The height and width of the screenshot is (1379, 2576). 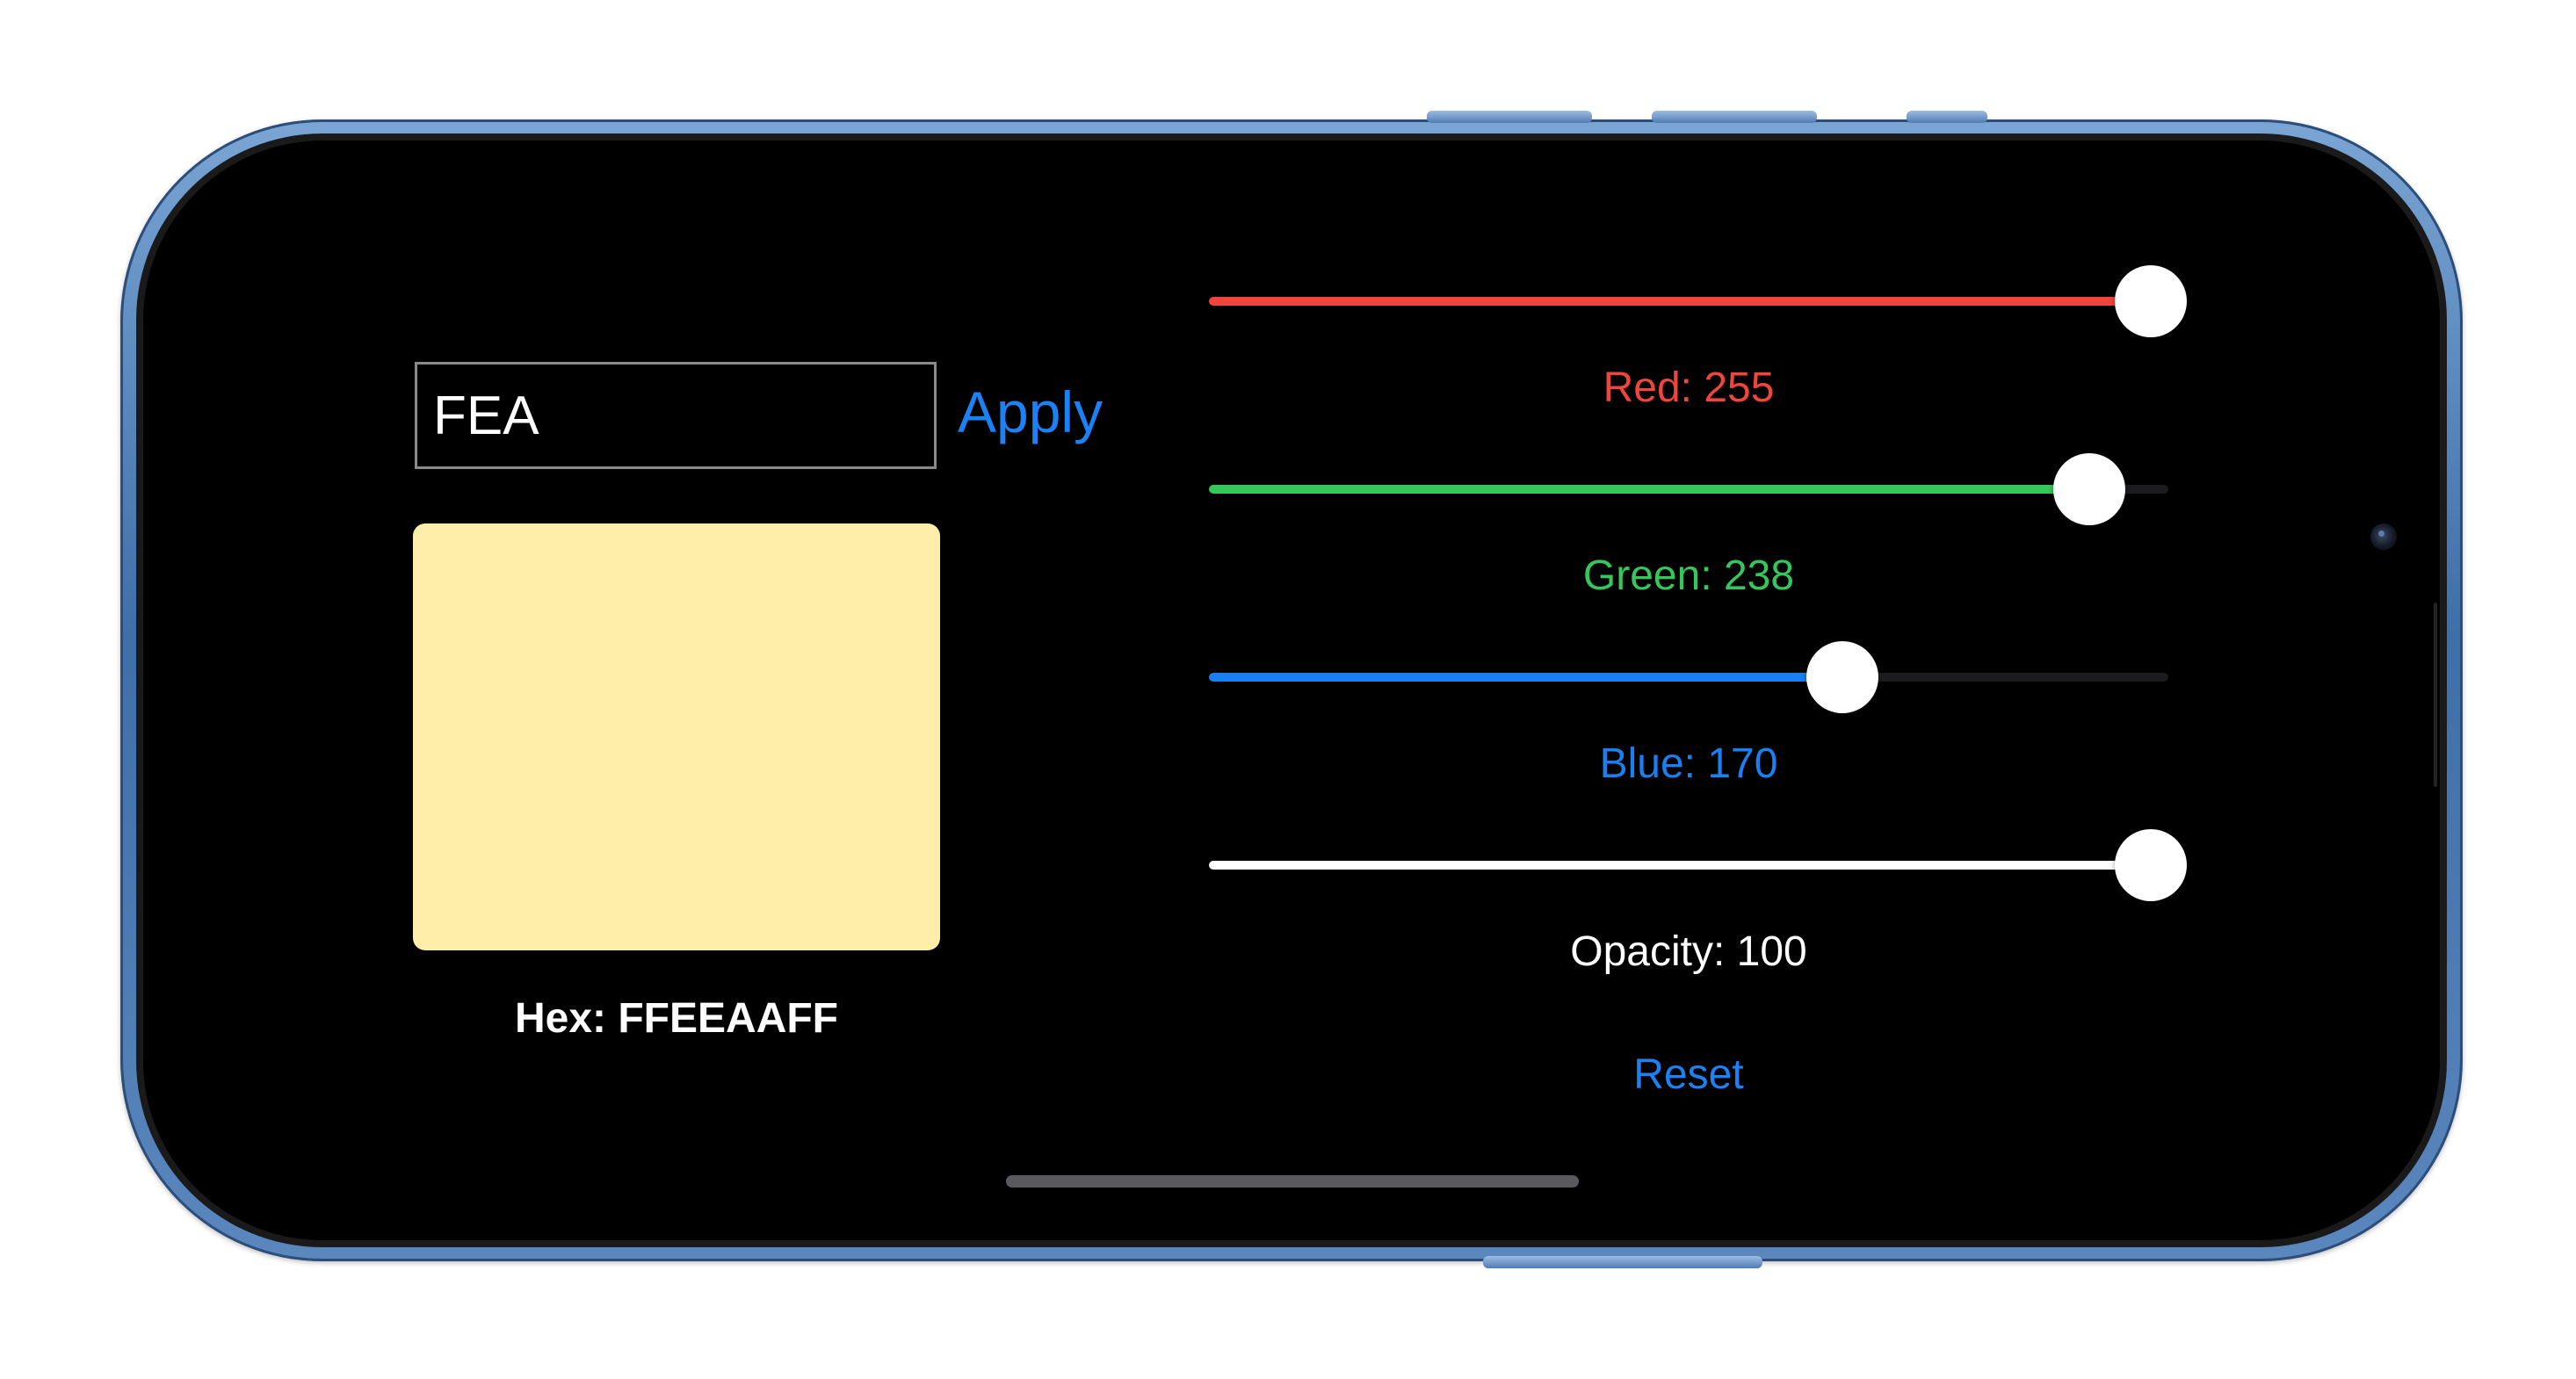 What do you see at coordinates (1734, 117) in the screenshot?
I see `volume-down-button` at bounding box center [1734, 117].